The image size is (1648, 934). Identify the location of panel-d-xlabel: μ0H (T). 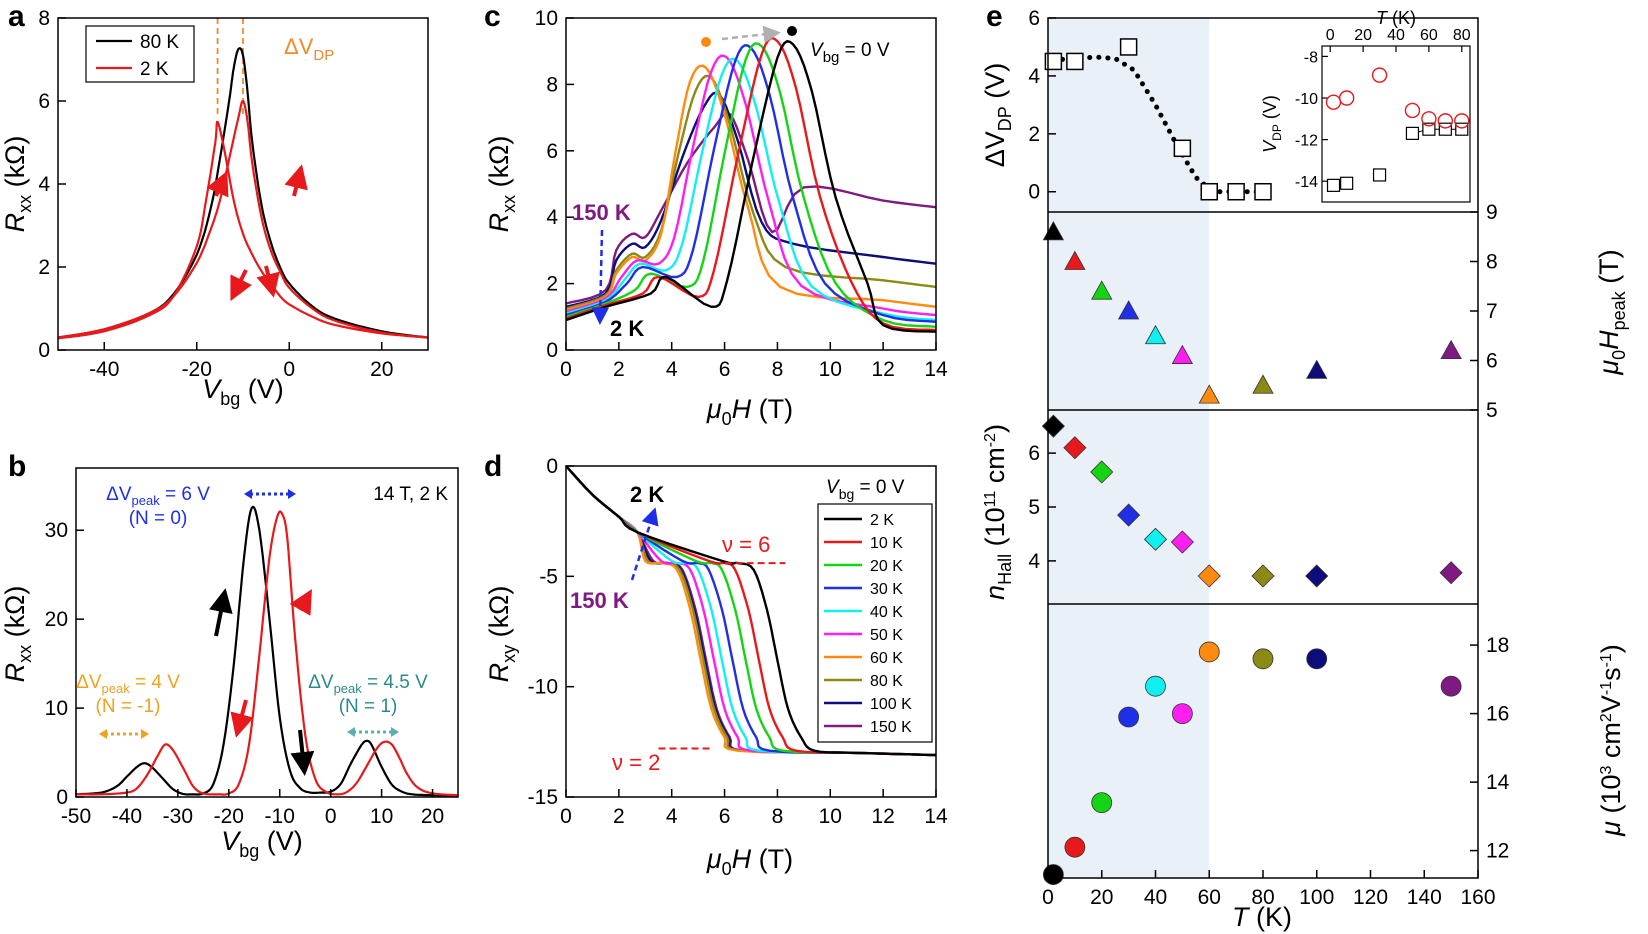
(749, 861).